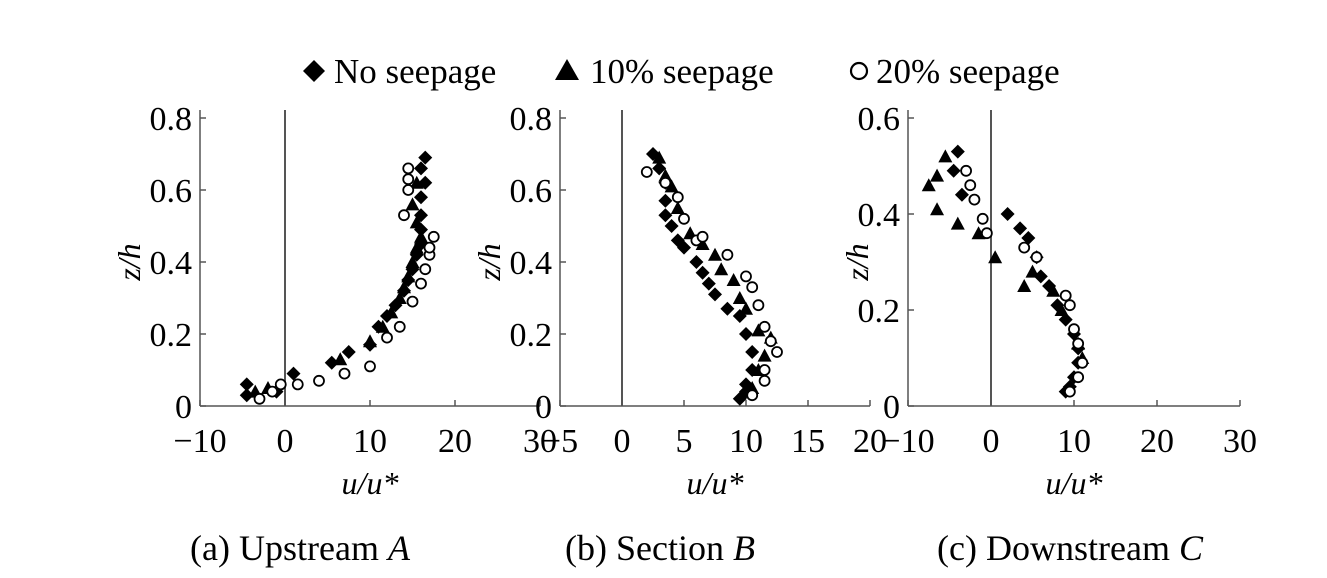 The image size is (1327, 578). I want to click on panel-caption: (c) Downstream C, so click(1070, 548).